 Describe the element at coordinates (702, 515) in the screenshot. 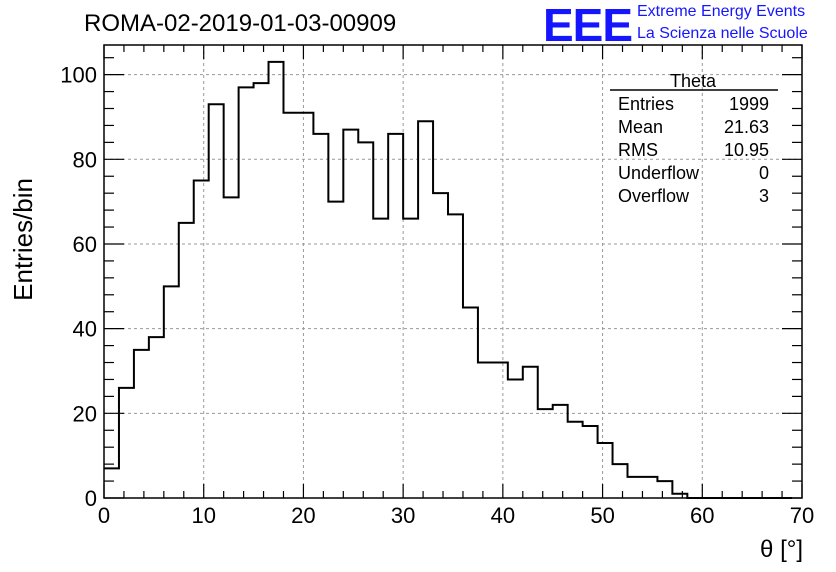

I see `x-tick-label: 60` at that location.